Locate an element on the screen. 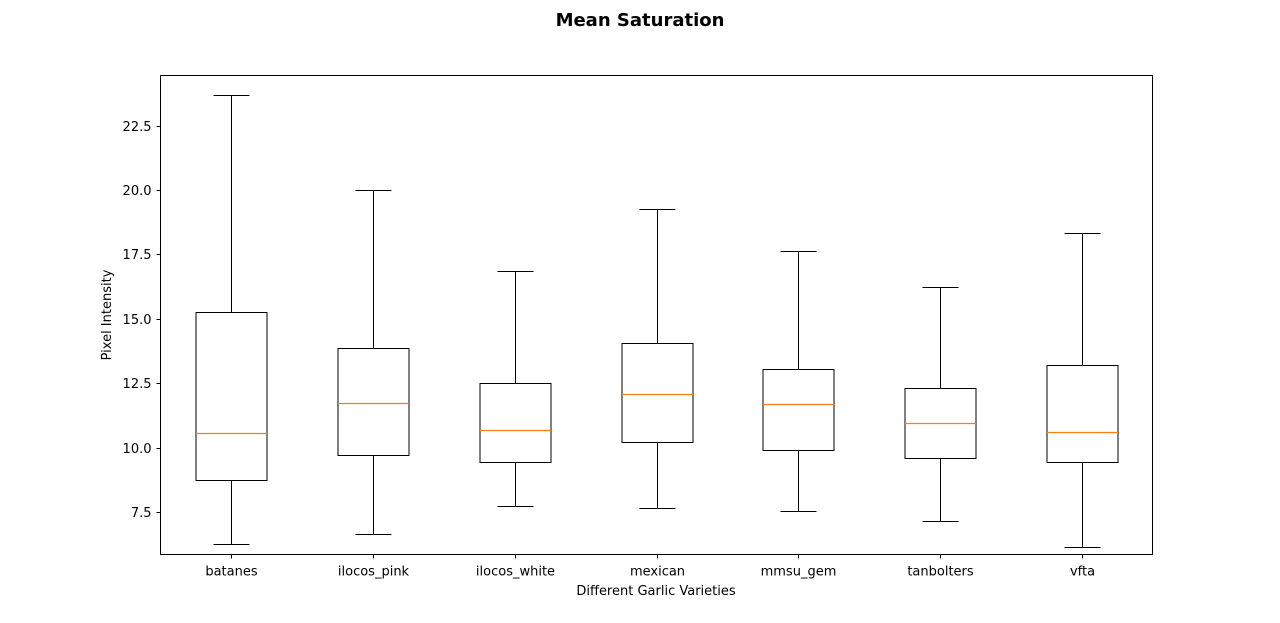  box-mexican is located at coordinates (657, 359).